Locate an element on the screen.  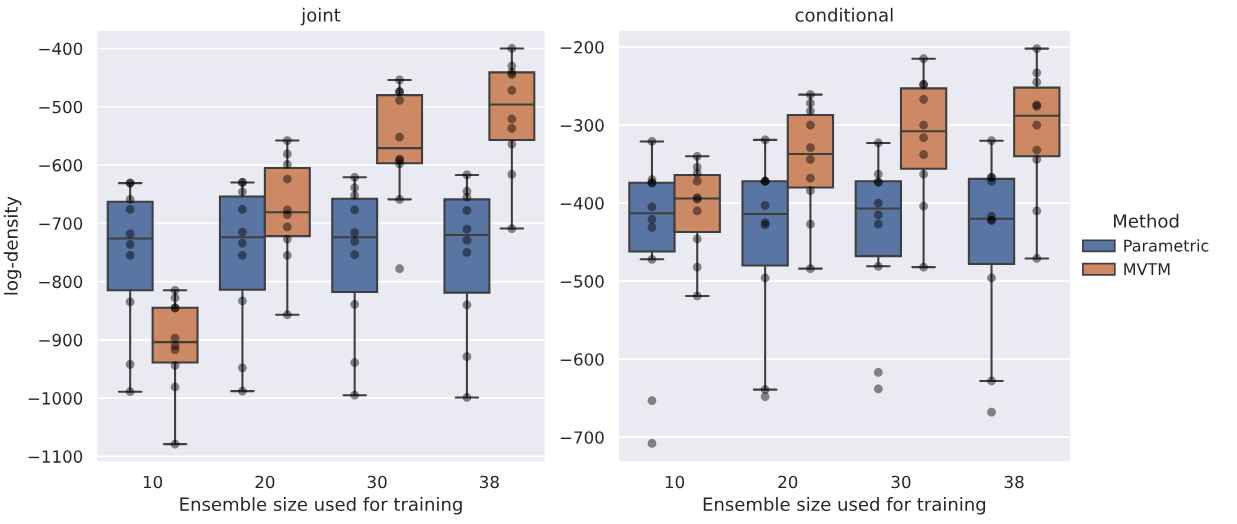
y-tick-label: −900 is located at coordinates (61, 340).